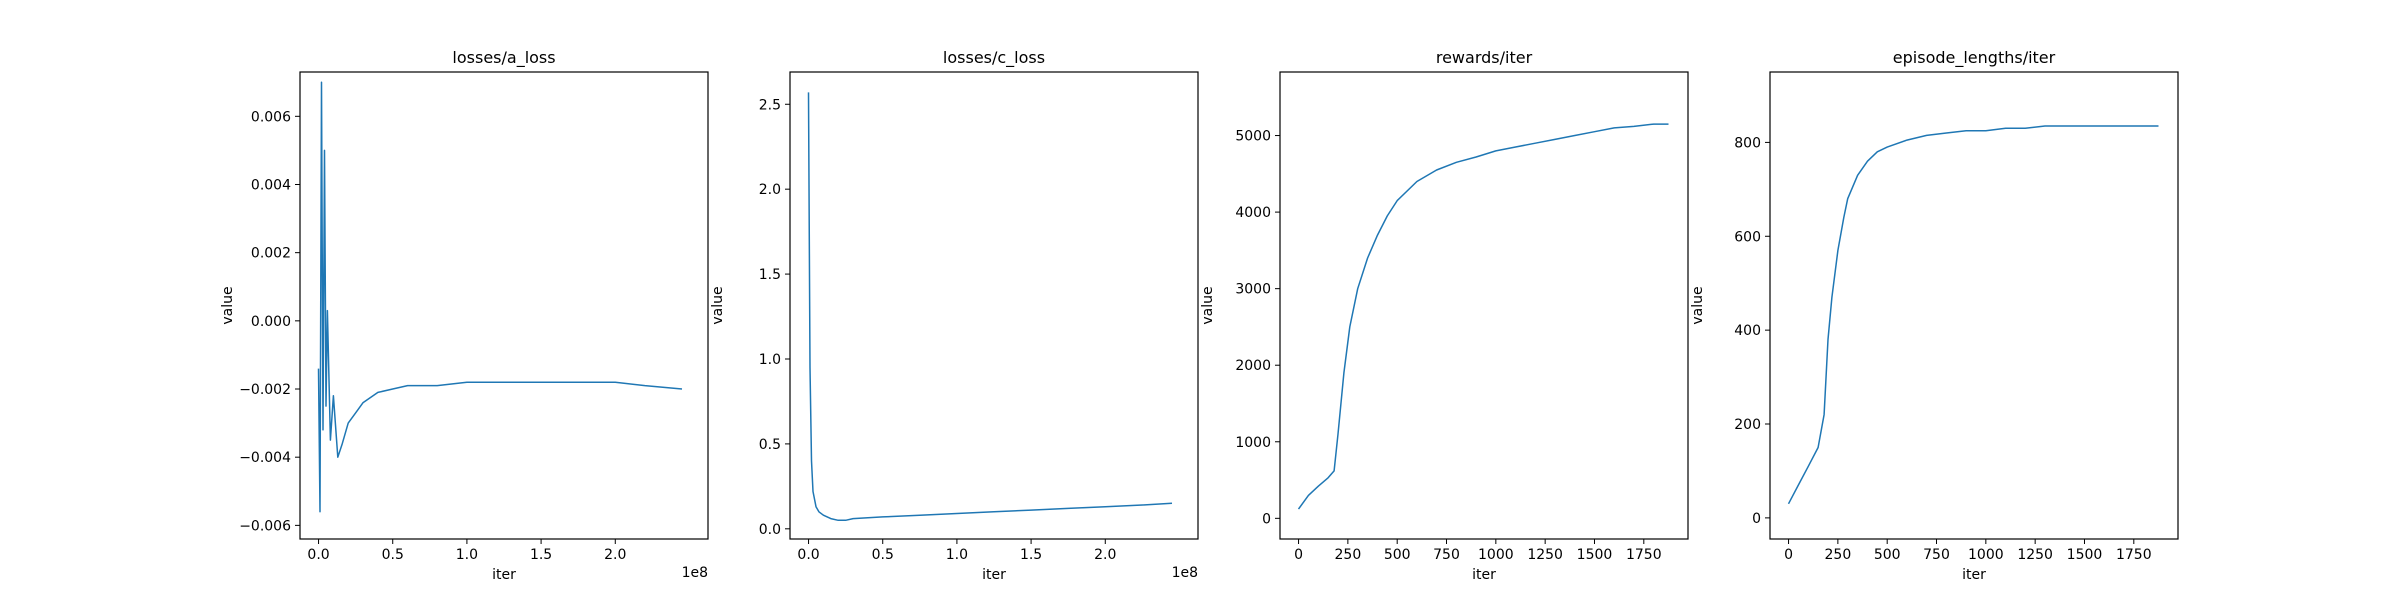 This screenshot has width=2400, height=600. What do you see at coordinates (1974, 58) in the screenshot?
I see `chart-title: episode_lengths/iter` at bounding box center [1974, 58].